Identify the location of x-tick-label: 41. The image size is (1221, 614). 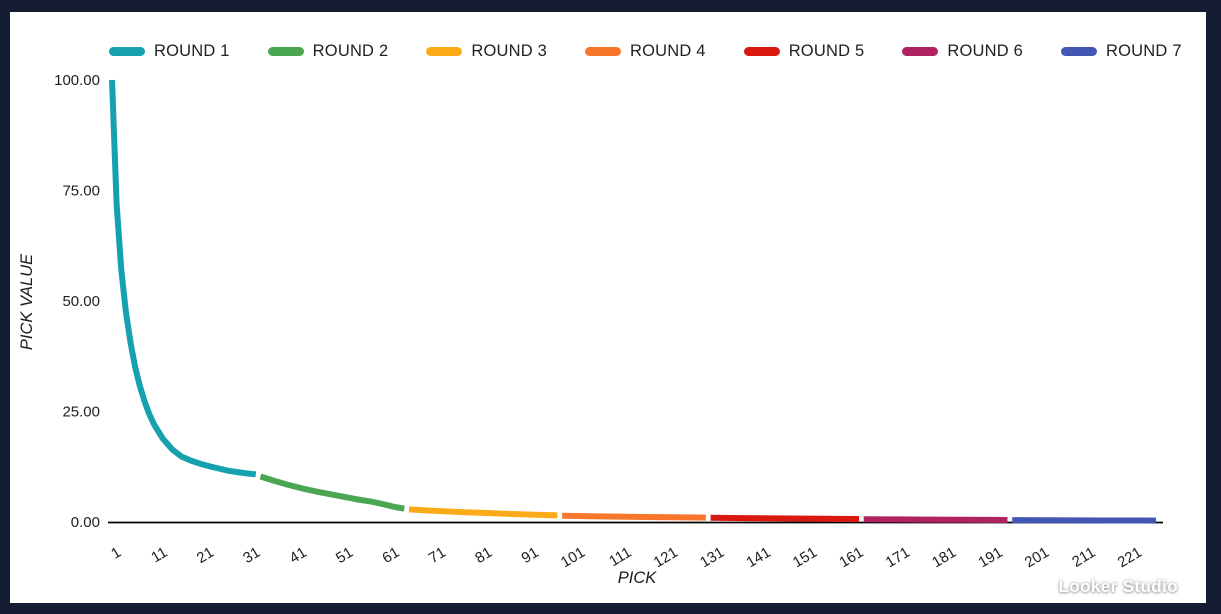
(298, 555).